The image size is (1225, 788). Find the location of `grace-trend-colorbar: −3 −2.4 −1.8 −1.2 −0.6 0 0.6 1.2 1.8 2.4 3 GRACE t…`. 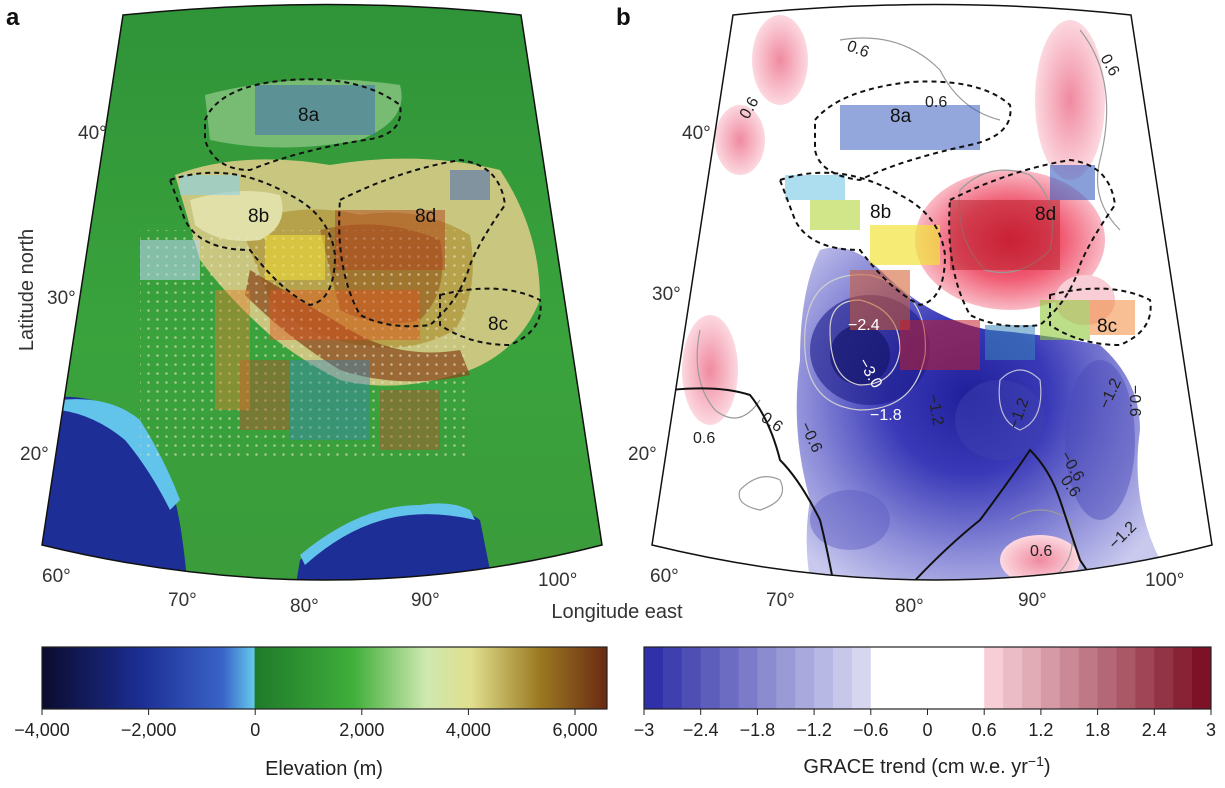

grace-trend-colorbar: −3 −2.4 −1.8 −1.2 −0.6 0 0.6 1.2 1.8 2.4 3 GRACE t… is located at coordinates (925, 712).